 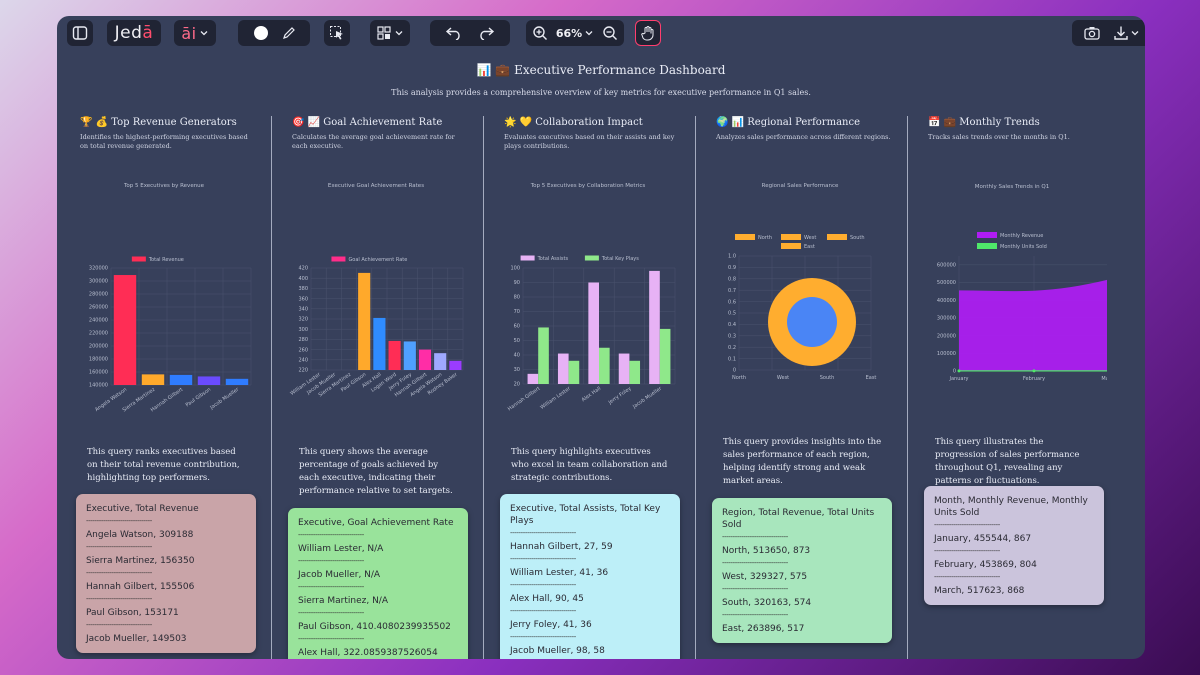 What do you see at coordinates (732, 325) in the screenshot?
I see `y-tick-label: 0.4` at bounding box center [732, 325].